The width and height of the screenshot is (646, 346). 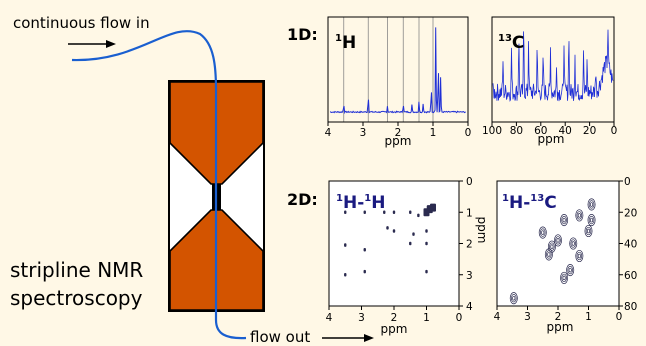 I want to click on hh-y-tick-label: 2, so click(x=469, y=245).